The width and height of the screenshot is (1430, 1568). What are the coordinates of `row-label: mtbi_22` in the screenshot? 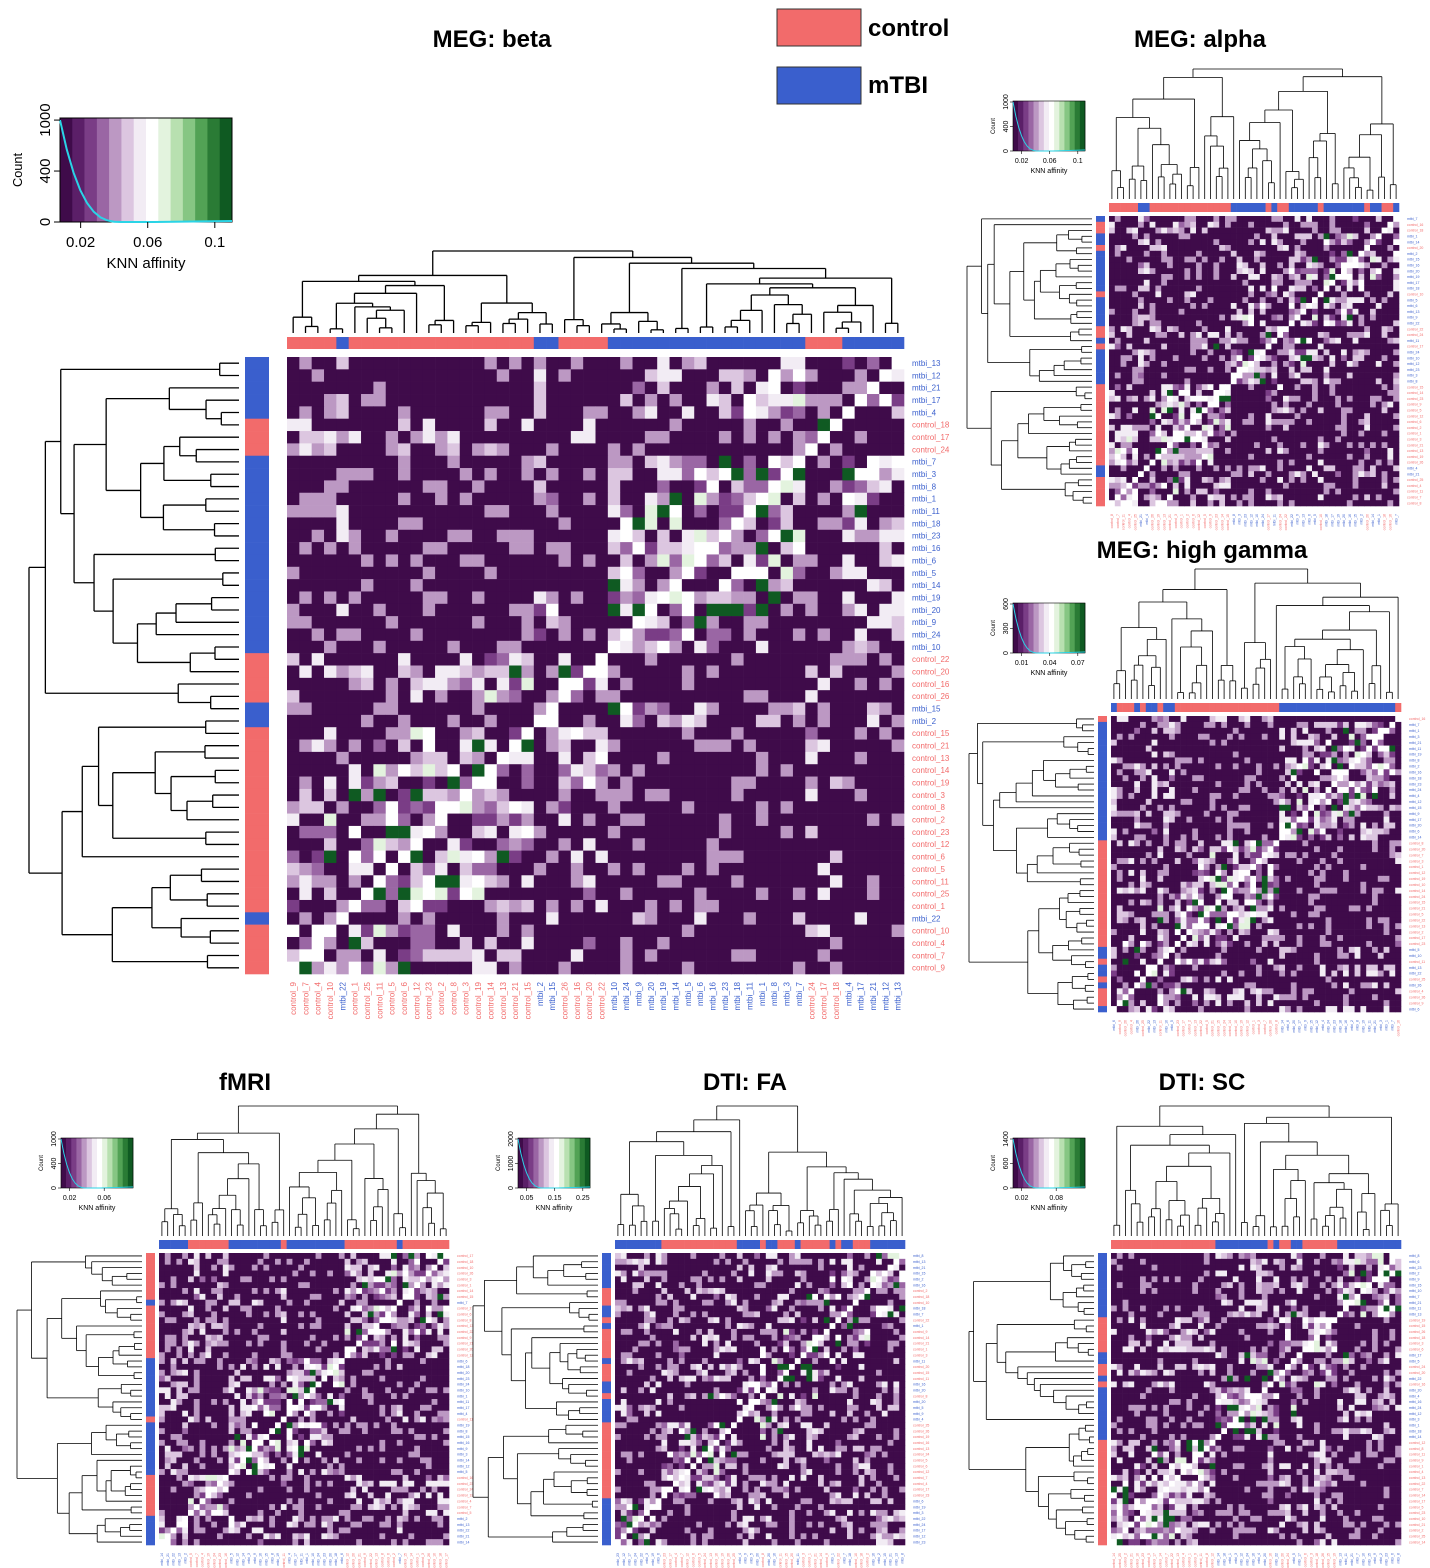 It's located at (926, 918).